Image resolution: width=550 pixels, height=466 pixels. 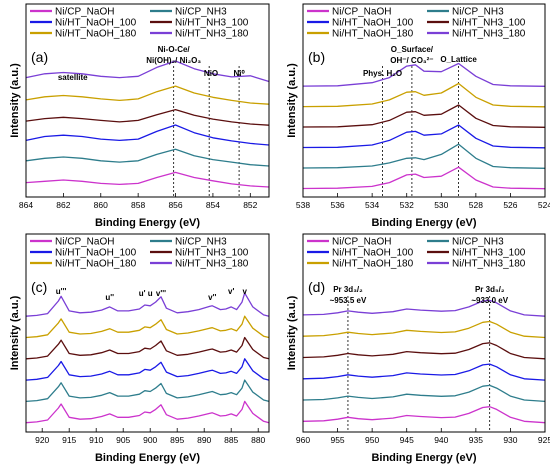 What do you see at coordinates (407, 205) in the screenshot?
I see `x-tick-label: 532` at bounding box center [407, 205].